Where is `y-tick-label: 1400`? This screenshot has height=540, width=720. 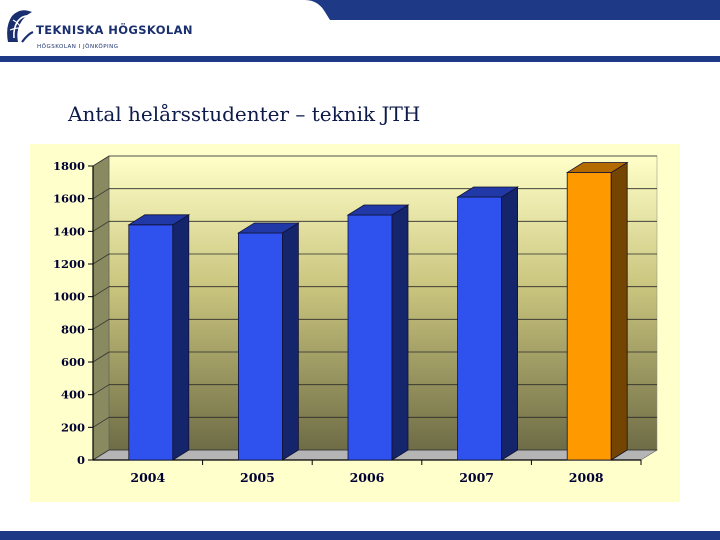 y-tick-label: 1400 is located at coordinates (69, 231).